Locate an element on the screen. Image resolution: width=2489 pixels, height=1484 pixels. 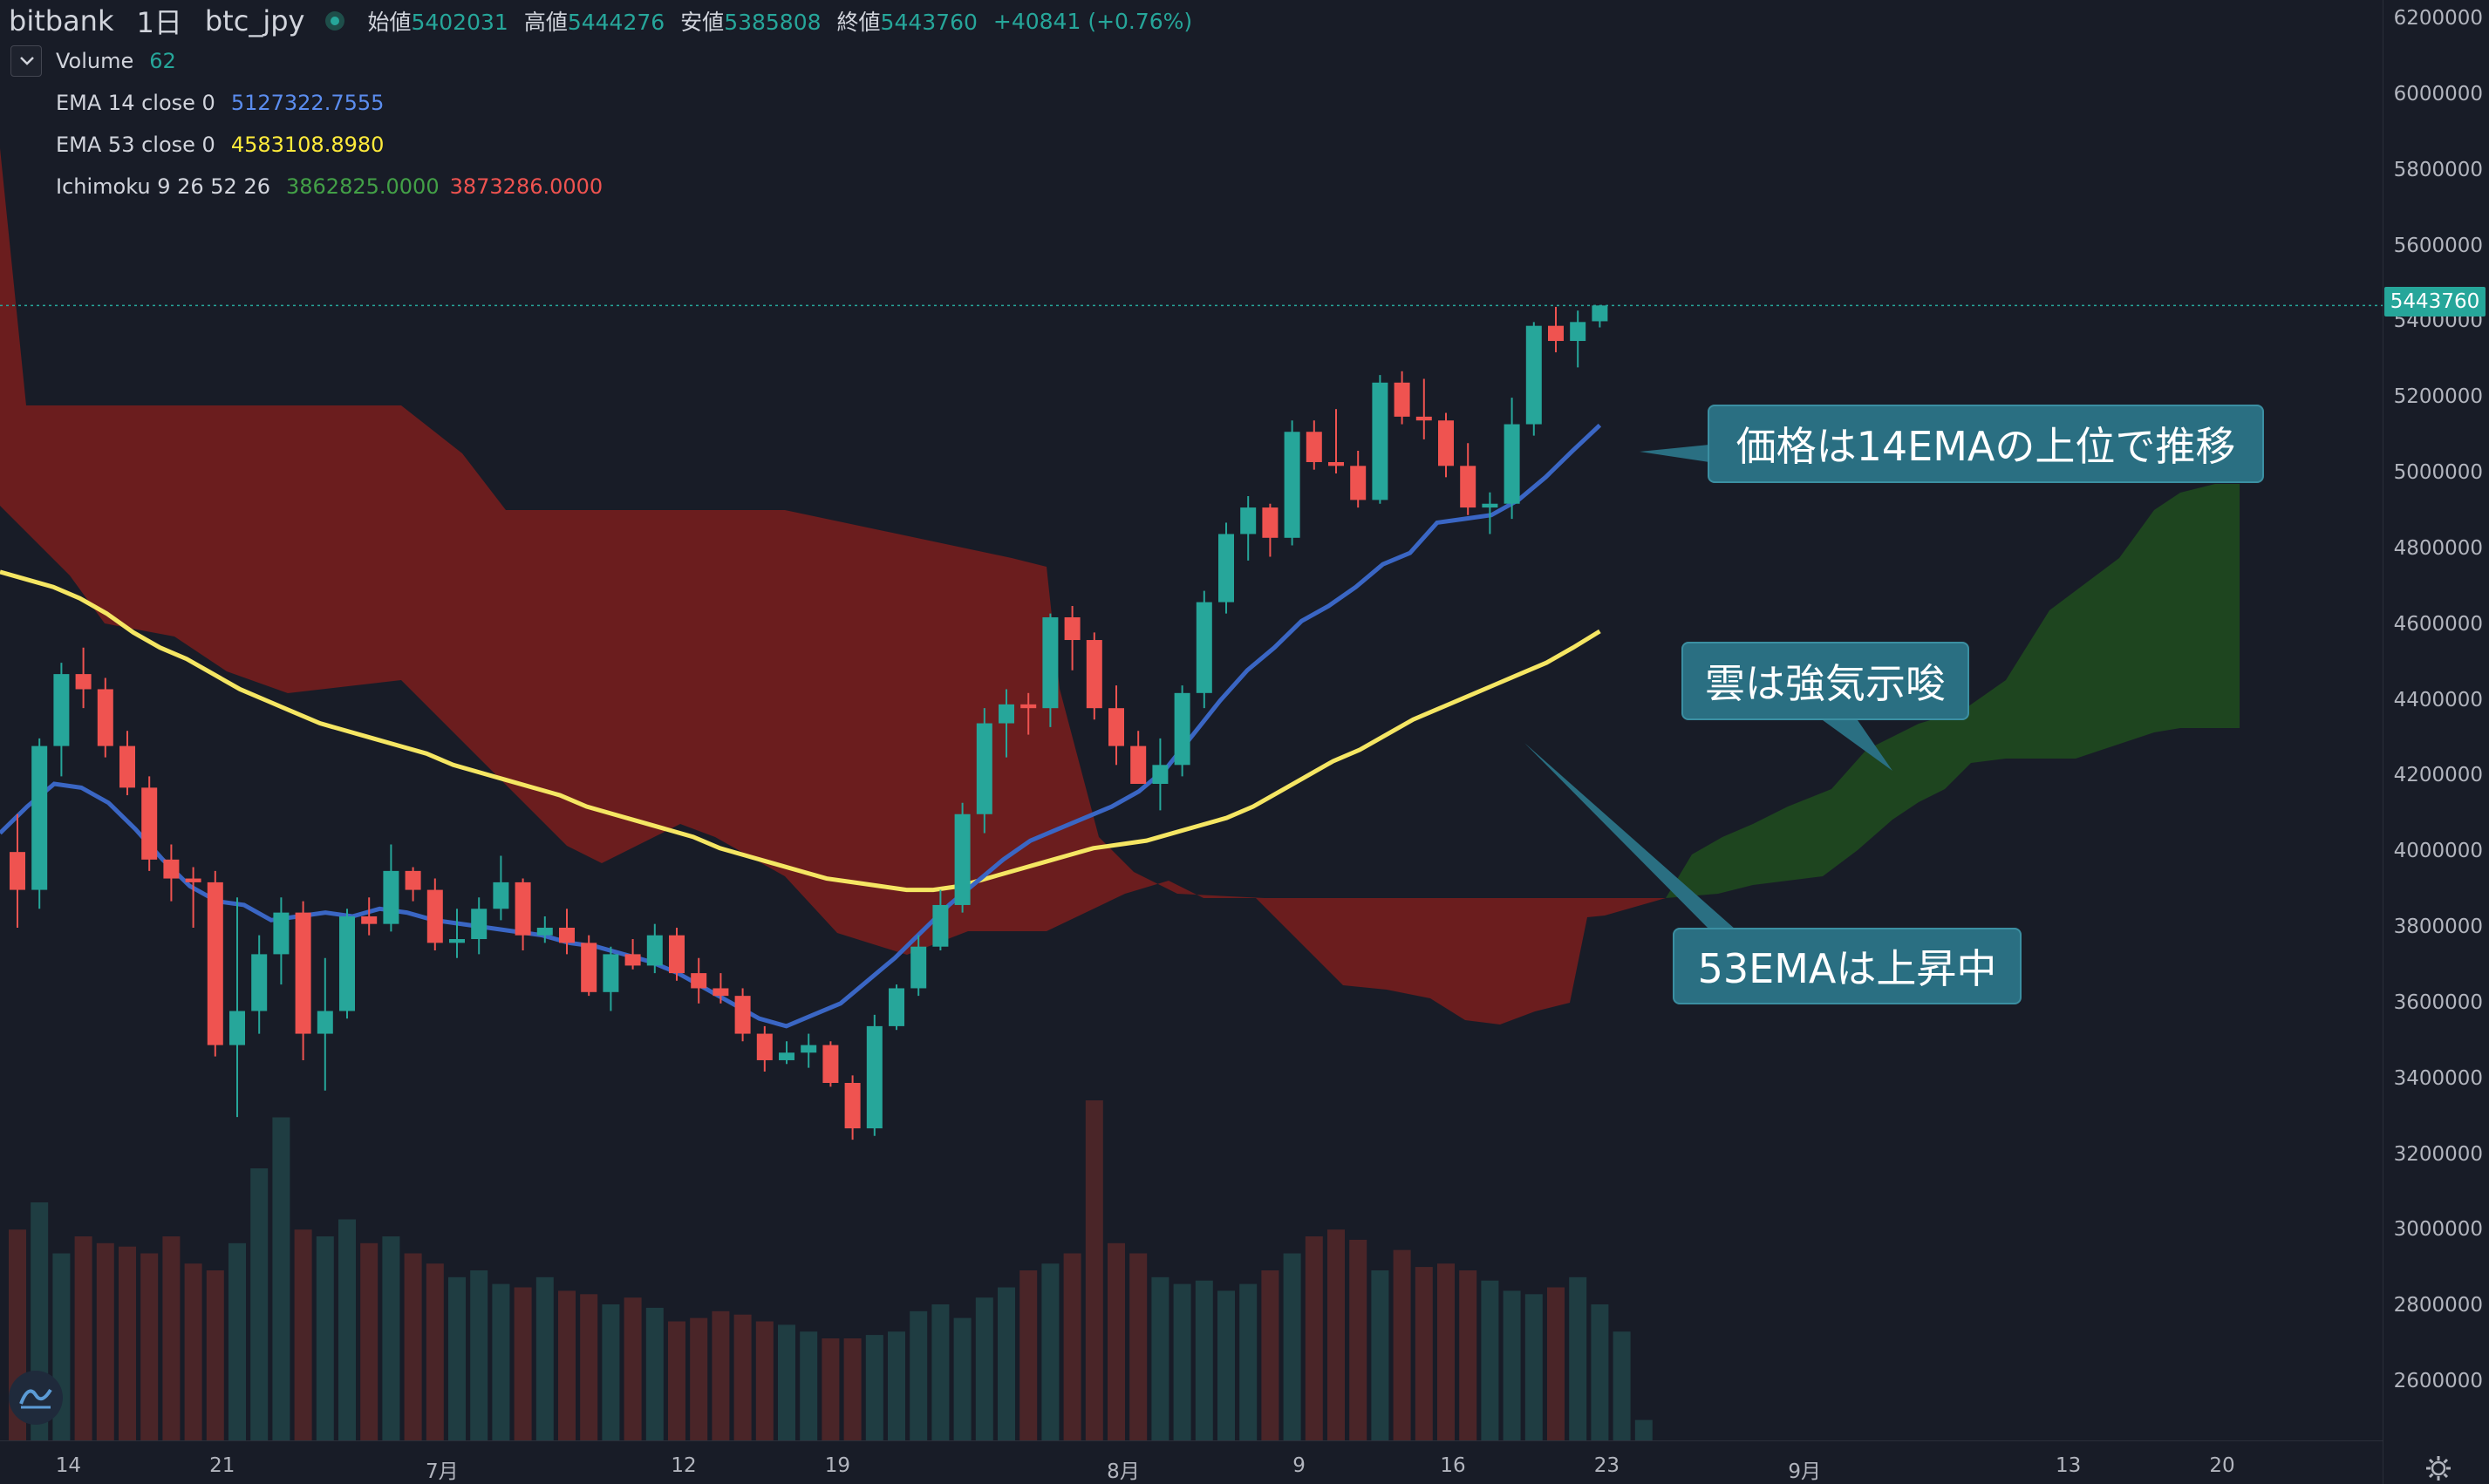
price-axis-label: 6000000 is located at coordinates (2438, 94).